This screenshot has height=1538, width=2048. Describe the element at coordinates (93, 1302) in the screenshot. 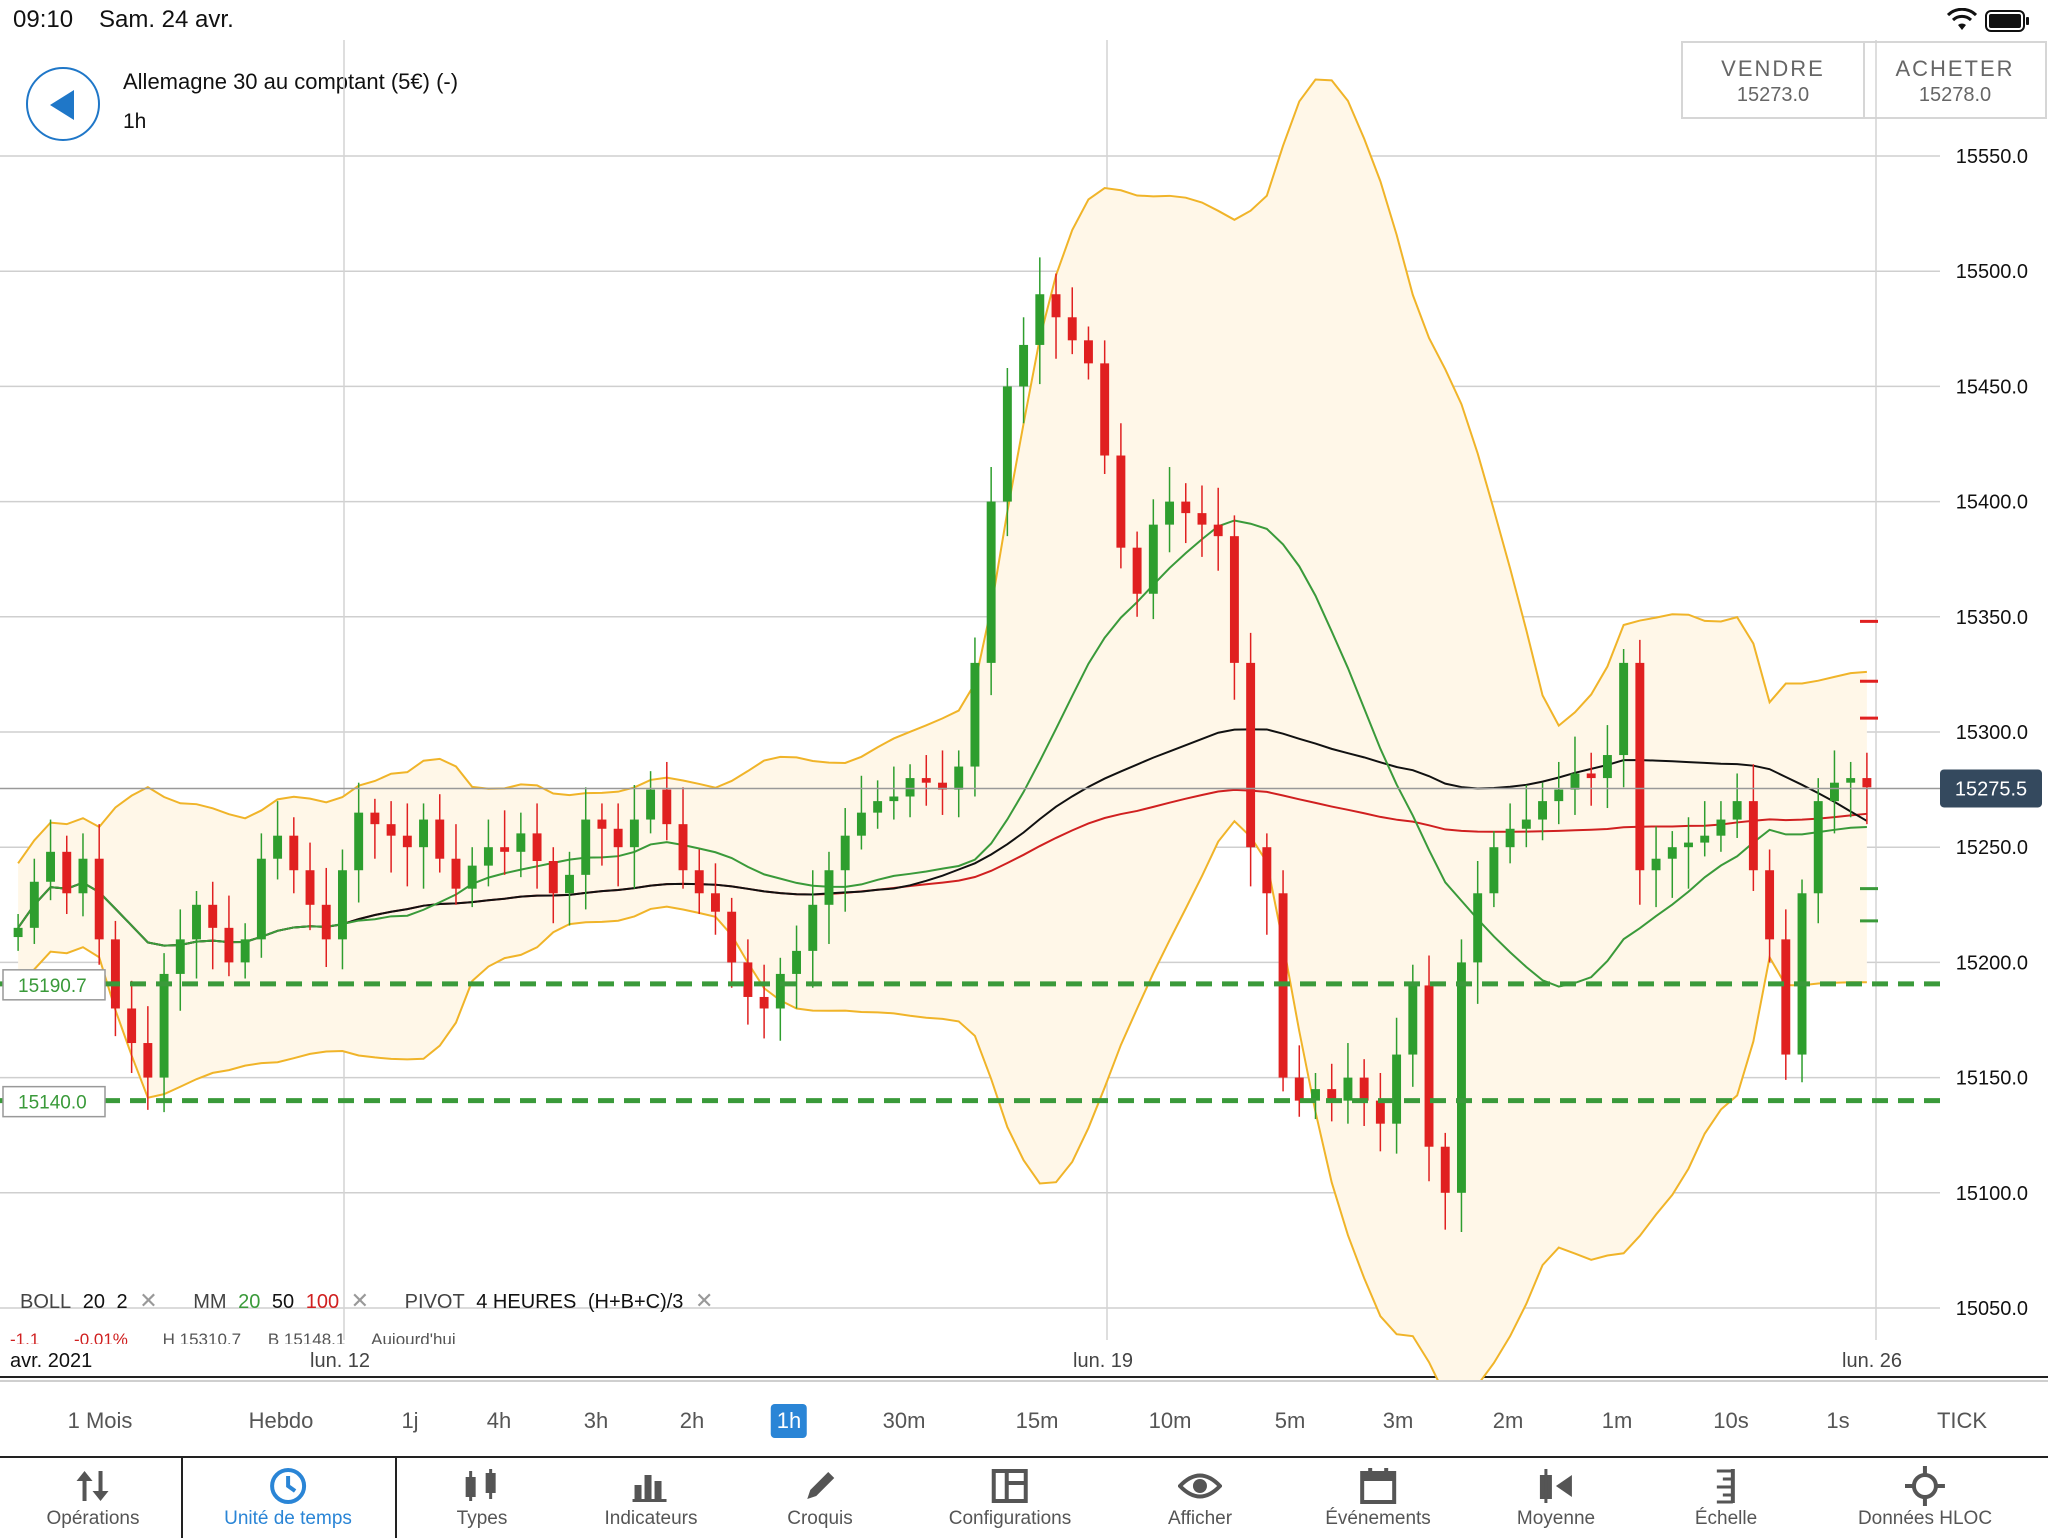

I see `boll-period: 20` at that location.